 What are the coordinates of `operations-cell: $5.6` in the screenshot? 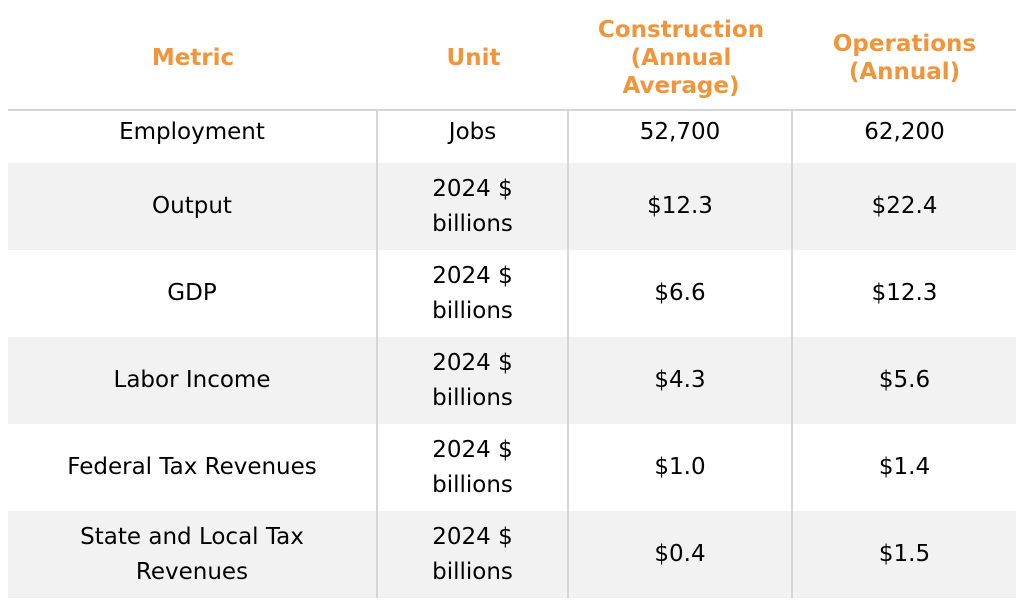 It's located at (904, 380).